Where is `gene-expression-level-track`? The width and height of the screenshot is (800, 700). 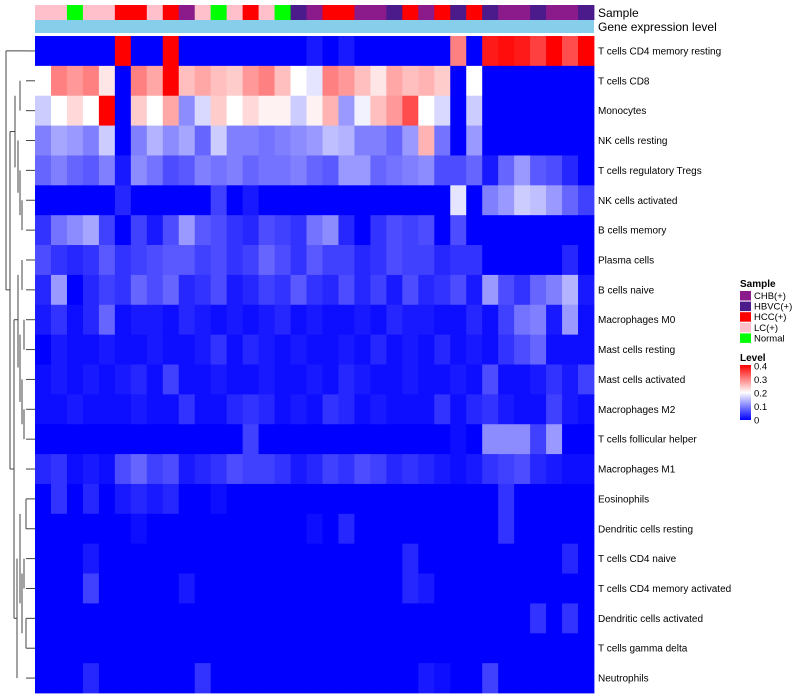
gene-expression-level-track is located at coordinates (314, 26).